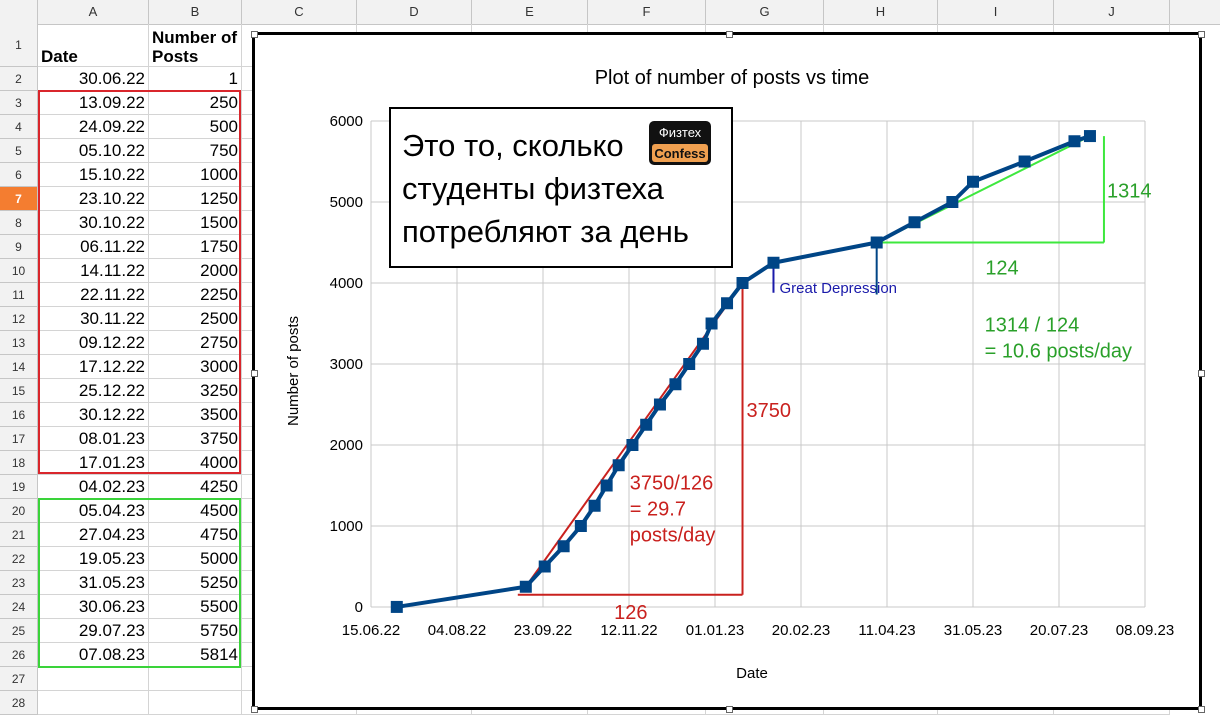  What do you see at coordinates (93, 487) in the screenshot?
I see `cell-date: 04.02.23` at bounding box center [93, 487].